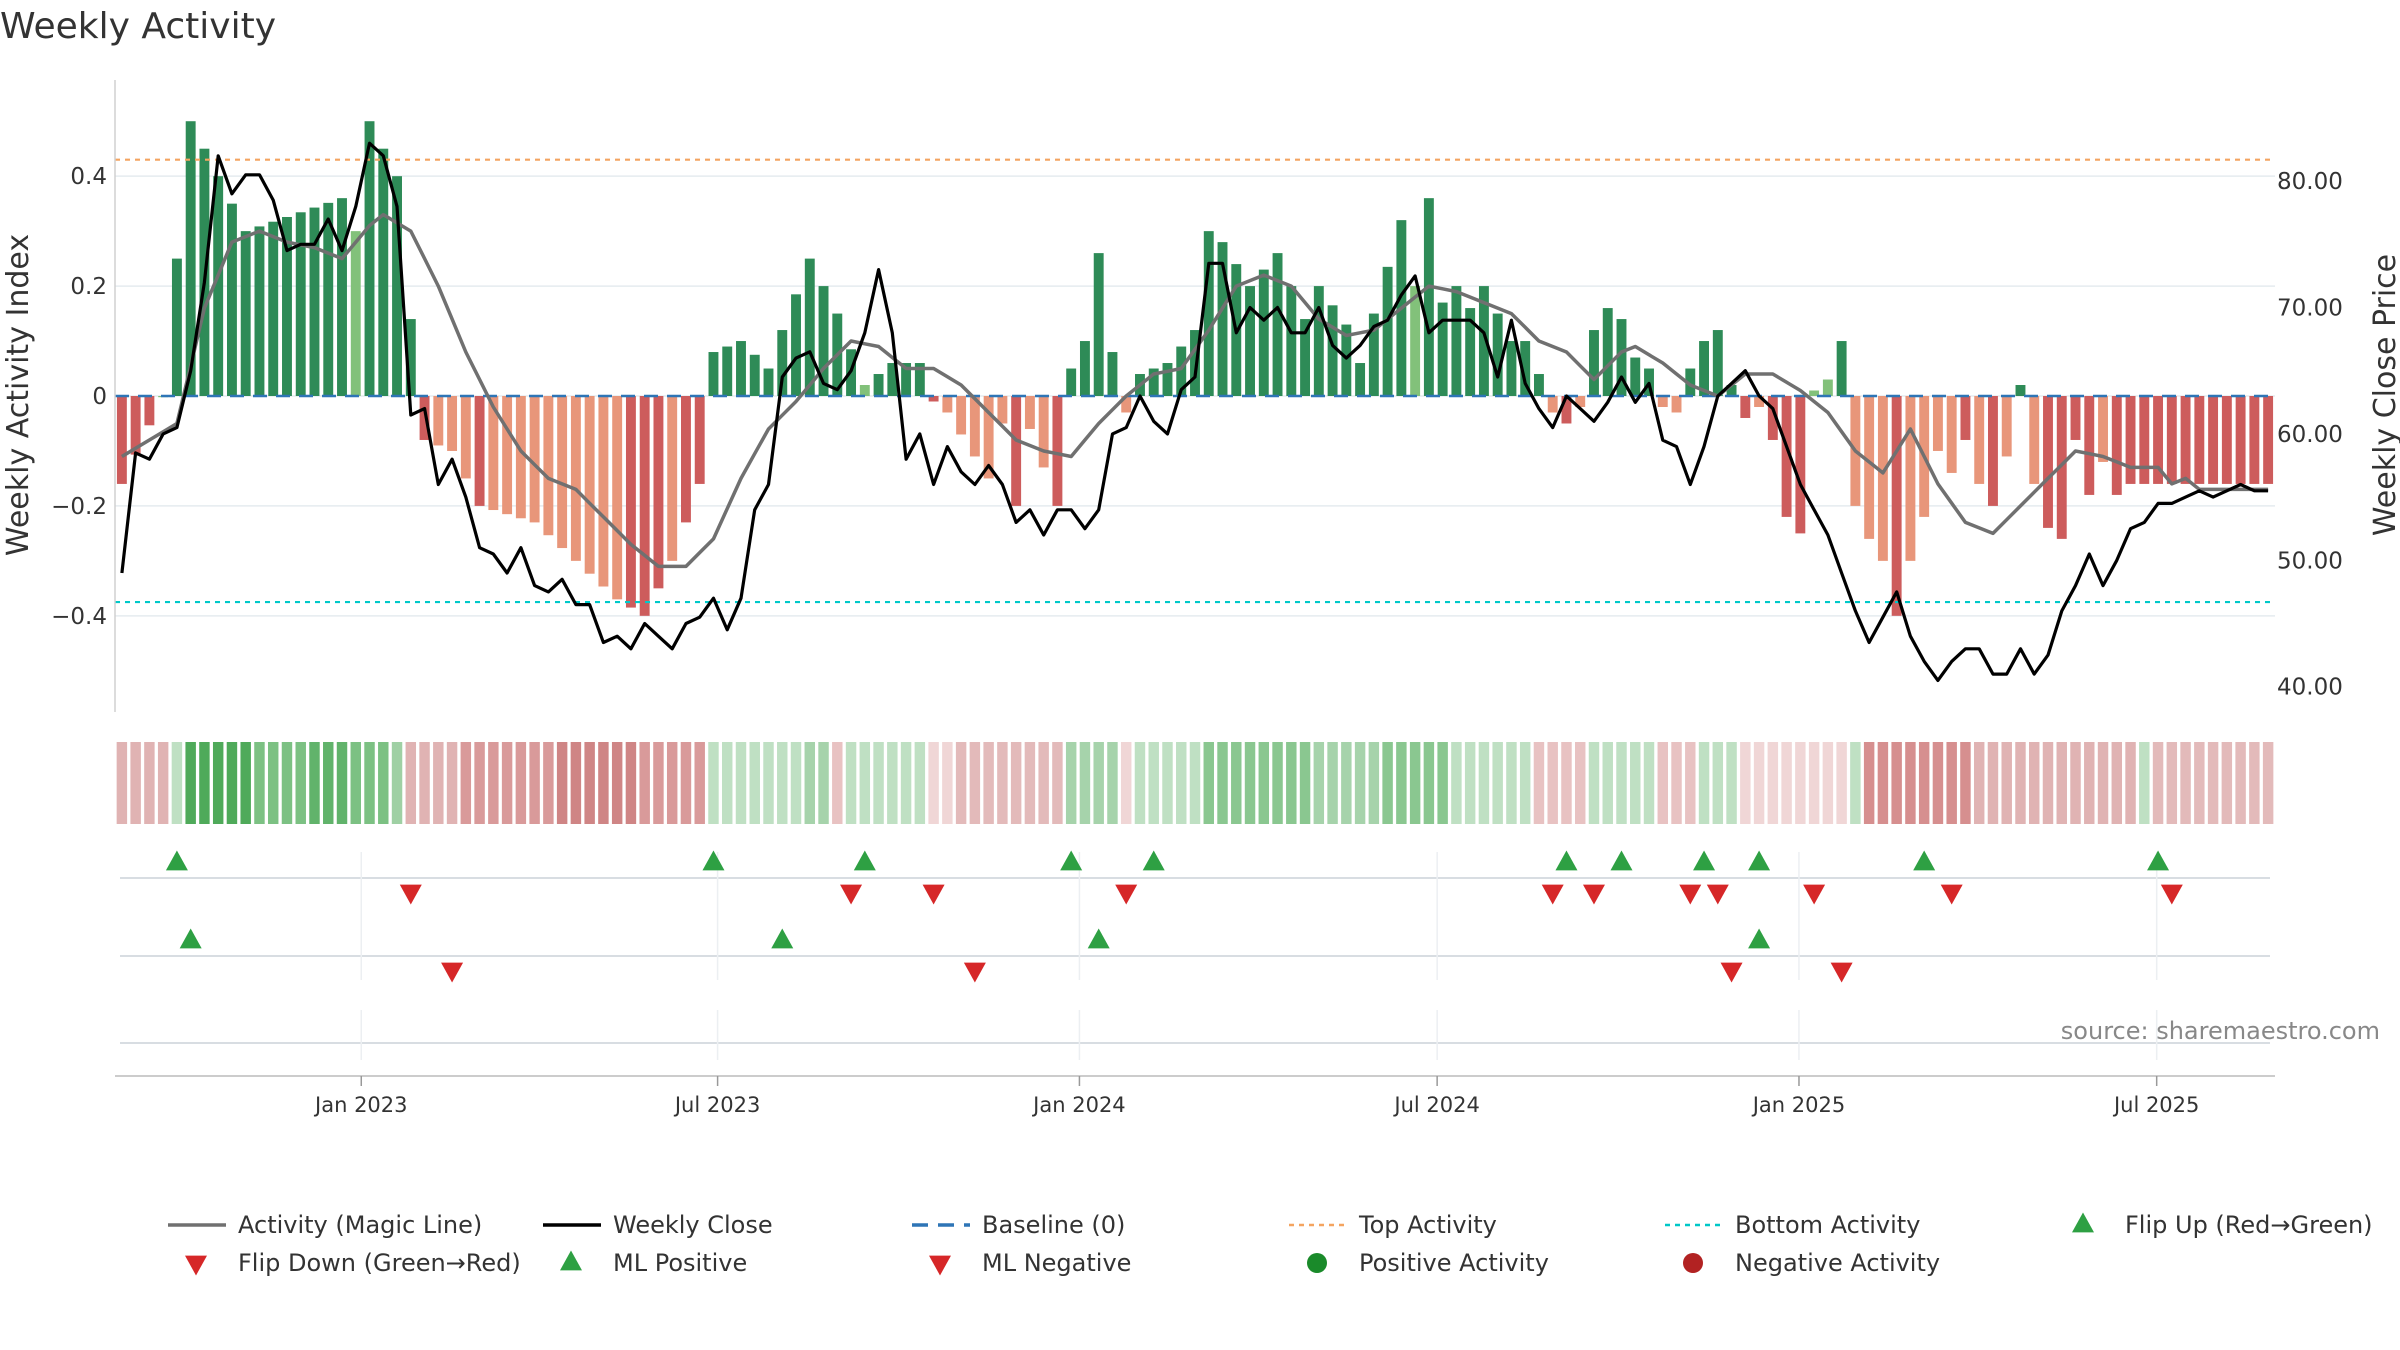  I want to click on y-tick-right: 40.00, so click(2310, 688).